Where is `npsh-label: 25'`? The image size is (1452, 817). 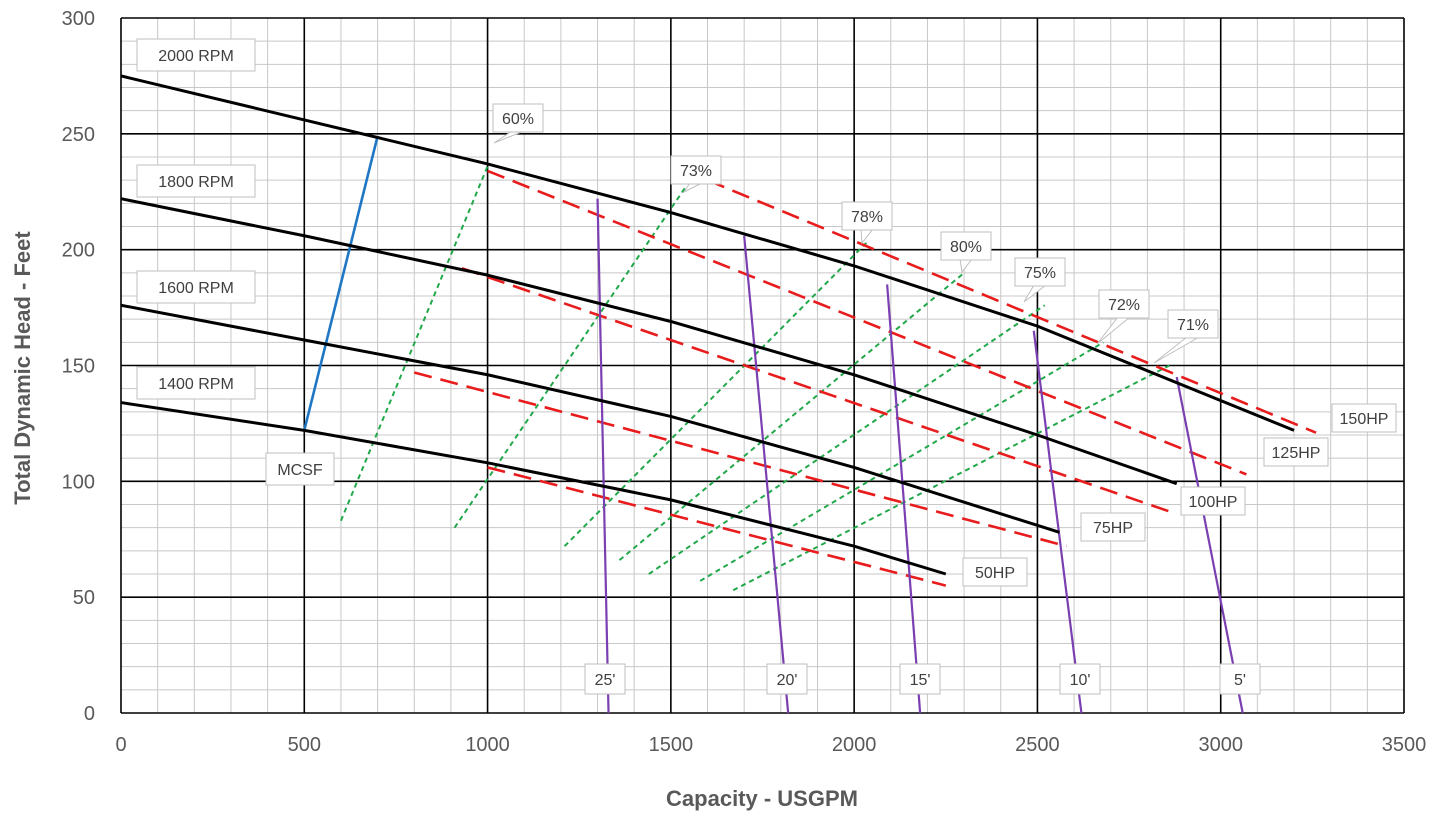 npsh-label: 25' is located at coordinates (605, 679).